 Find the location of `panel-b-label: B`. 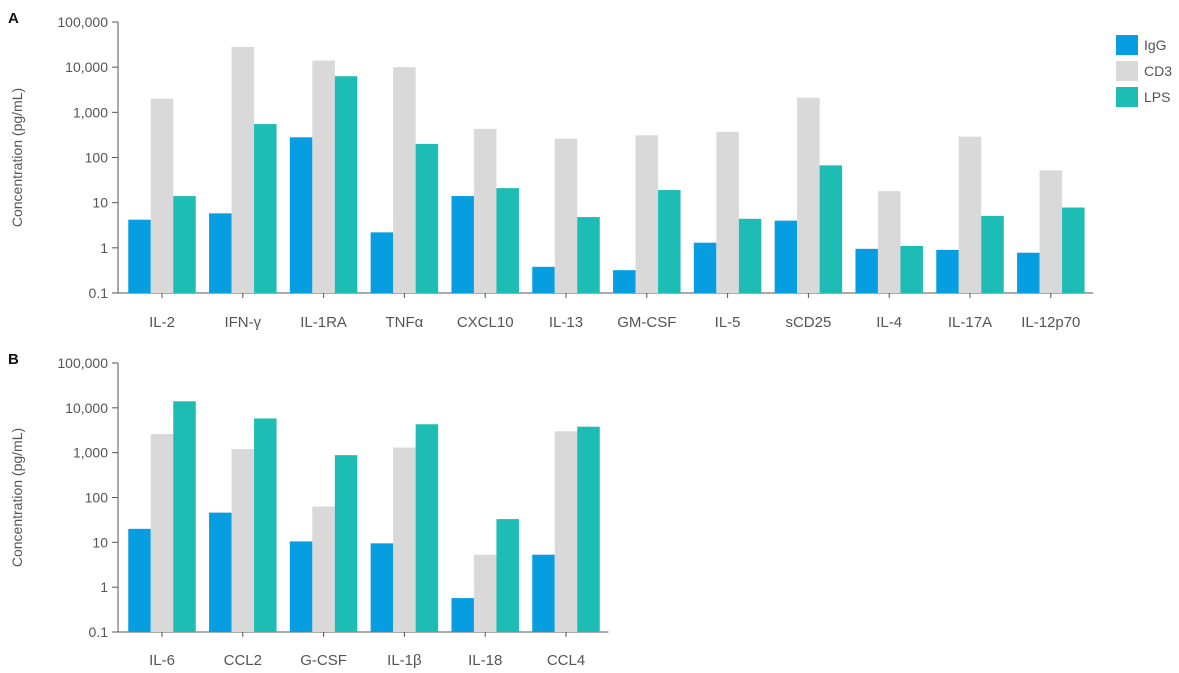

panel-b-label: B is located at coordinates (13, 359).